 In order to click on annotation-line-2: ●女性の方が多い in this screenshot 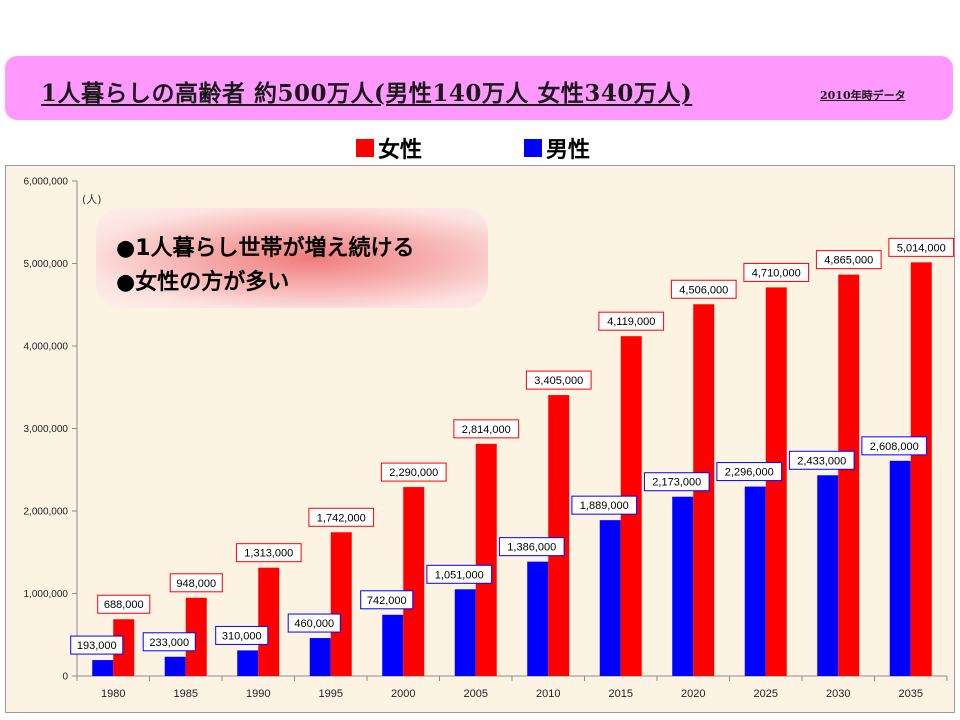, I will do `click(203, 282)`.